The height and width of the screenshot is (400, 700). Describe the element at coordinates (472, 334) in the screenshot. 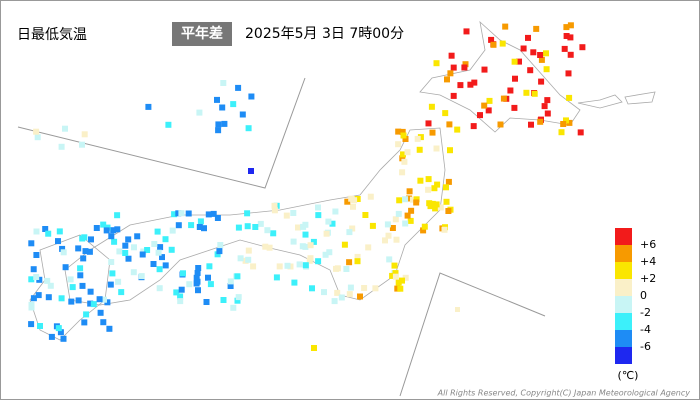

I see `inset-line` at that location.